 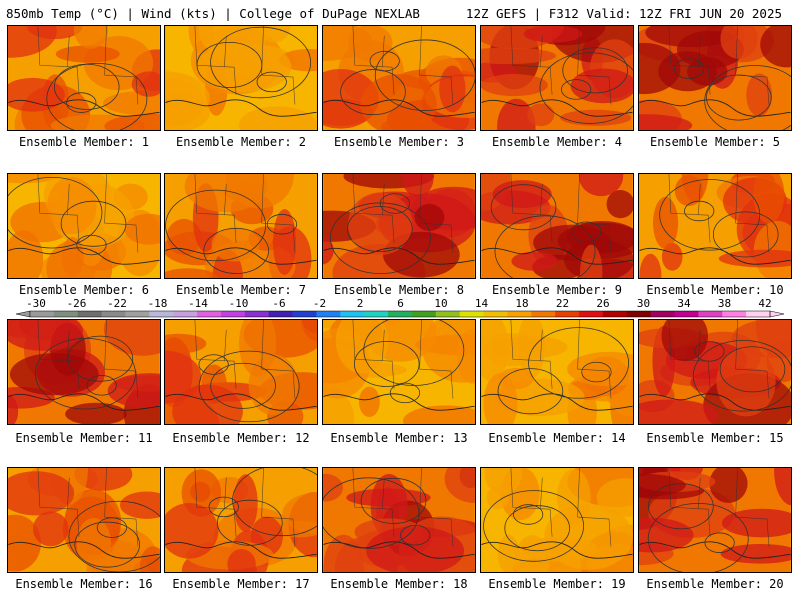 What do you see at coordinates (724, 303) in the screenshot?
I see `colorbar-tick-label: 38` at bounding box center [724, 303].